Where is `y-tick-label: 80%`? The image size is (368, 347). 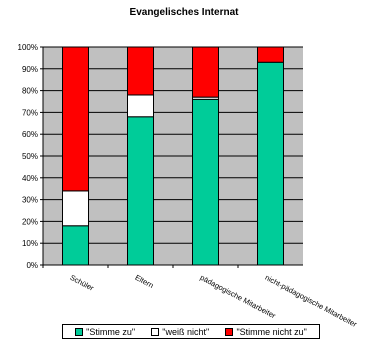
y-tick-label: 80% is located at coordinates (30, 91).